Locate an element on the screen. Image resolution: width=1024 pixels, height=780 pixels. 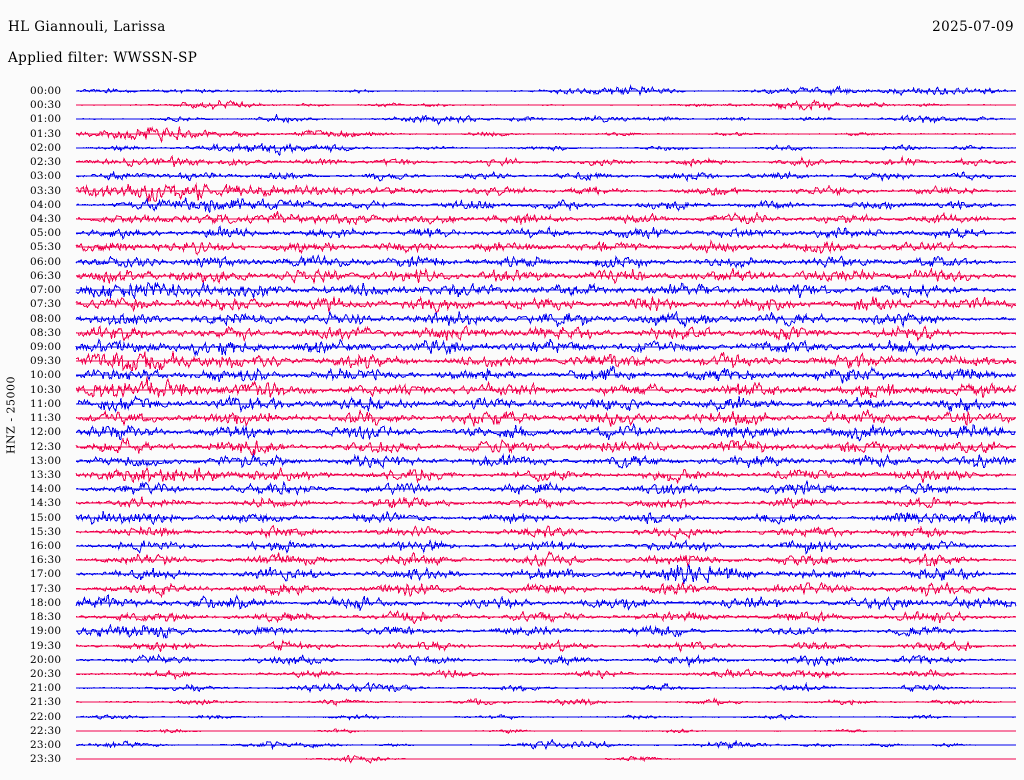
trace-row: 21:00 is located at coordinates (512, 688).